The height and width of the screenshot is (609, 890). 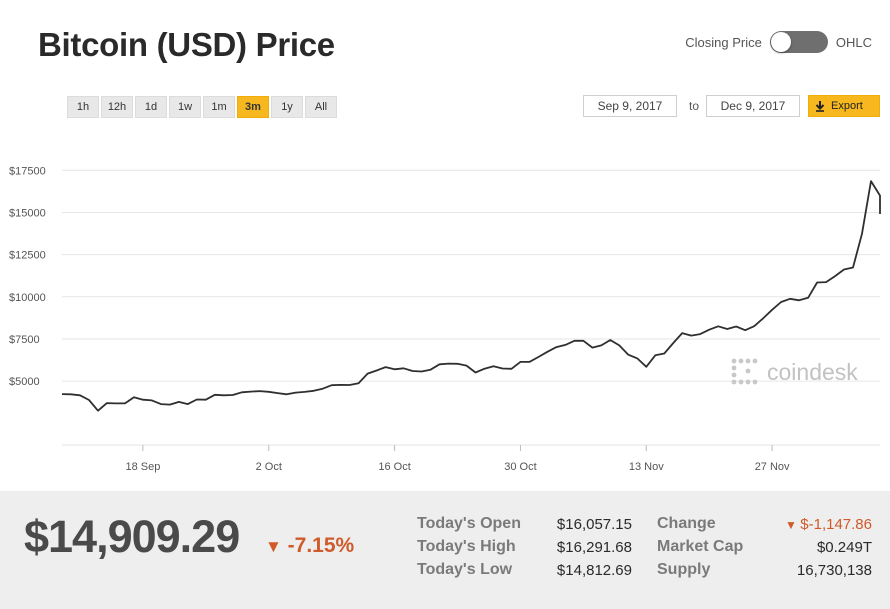 I want to click on market-cap-label: Market Cap, so click(x=700, y=546).